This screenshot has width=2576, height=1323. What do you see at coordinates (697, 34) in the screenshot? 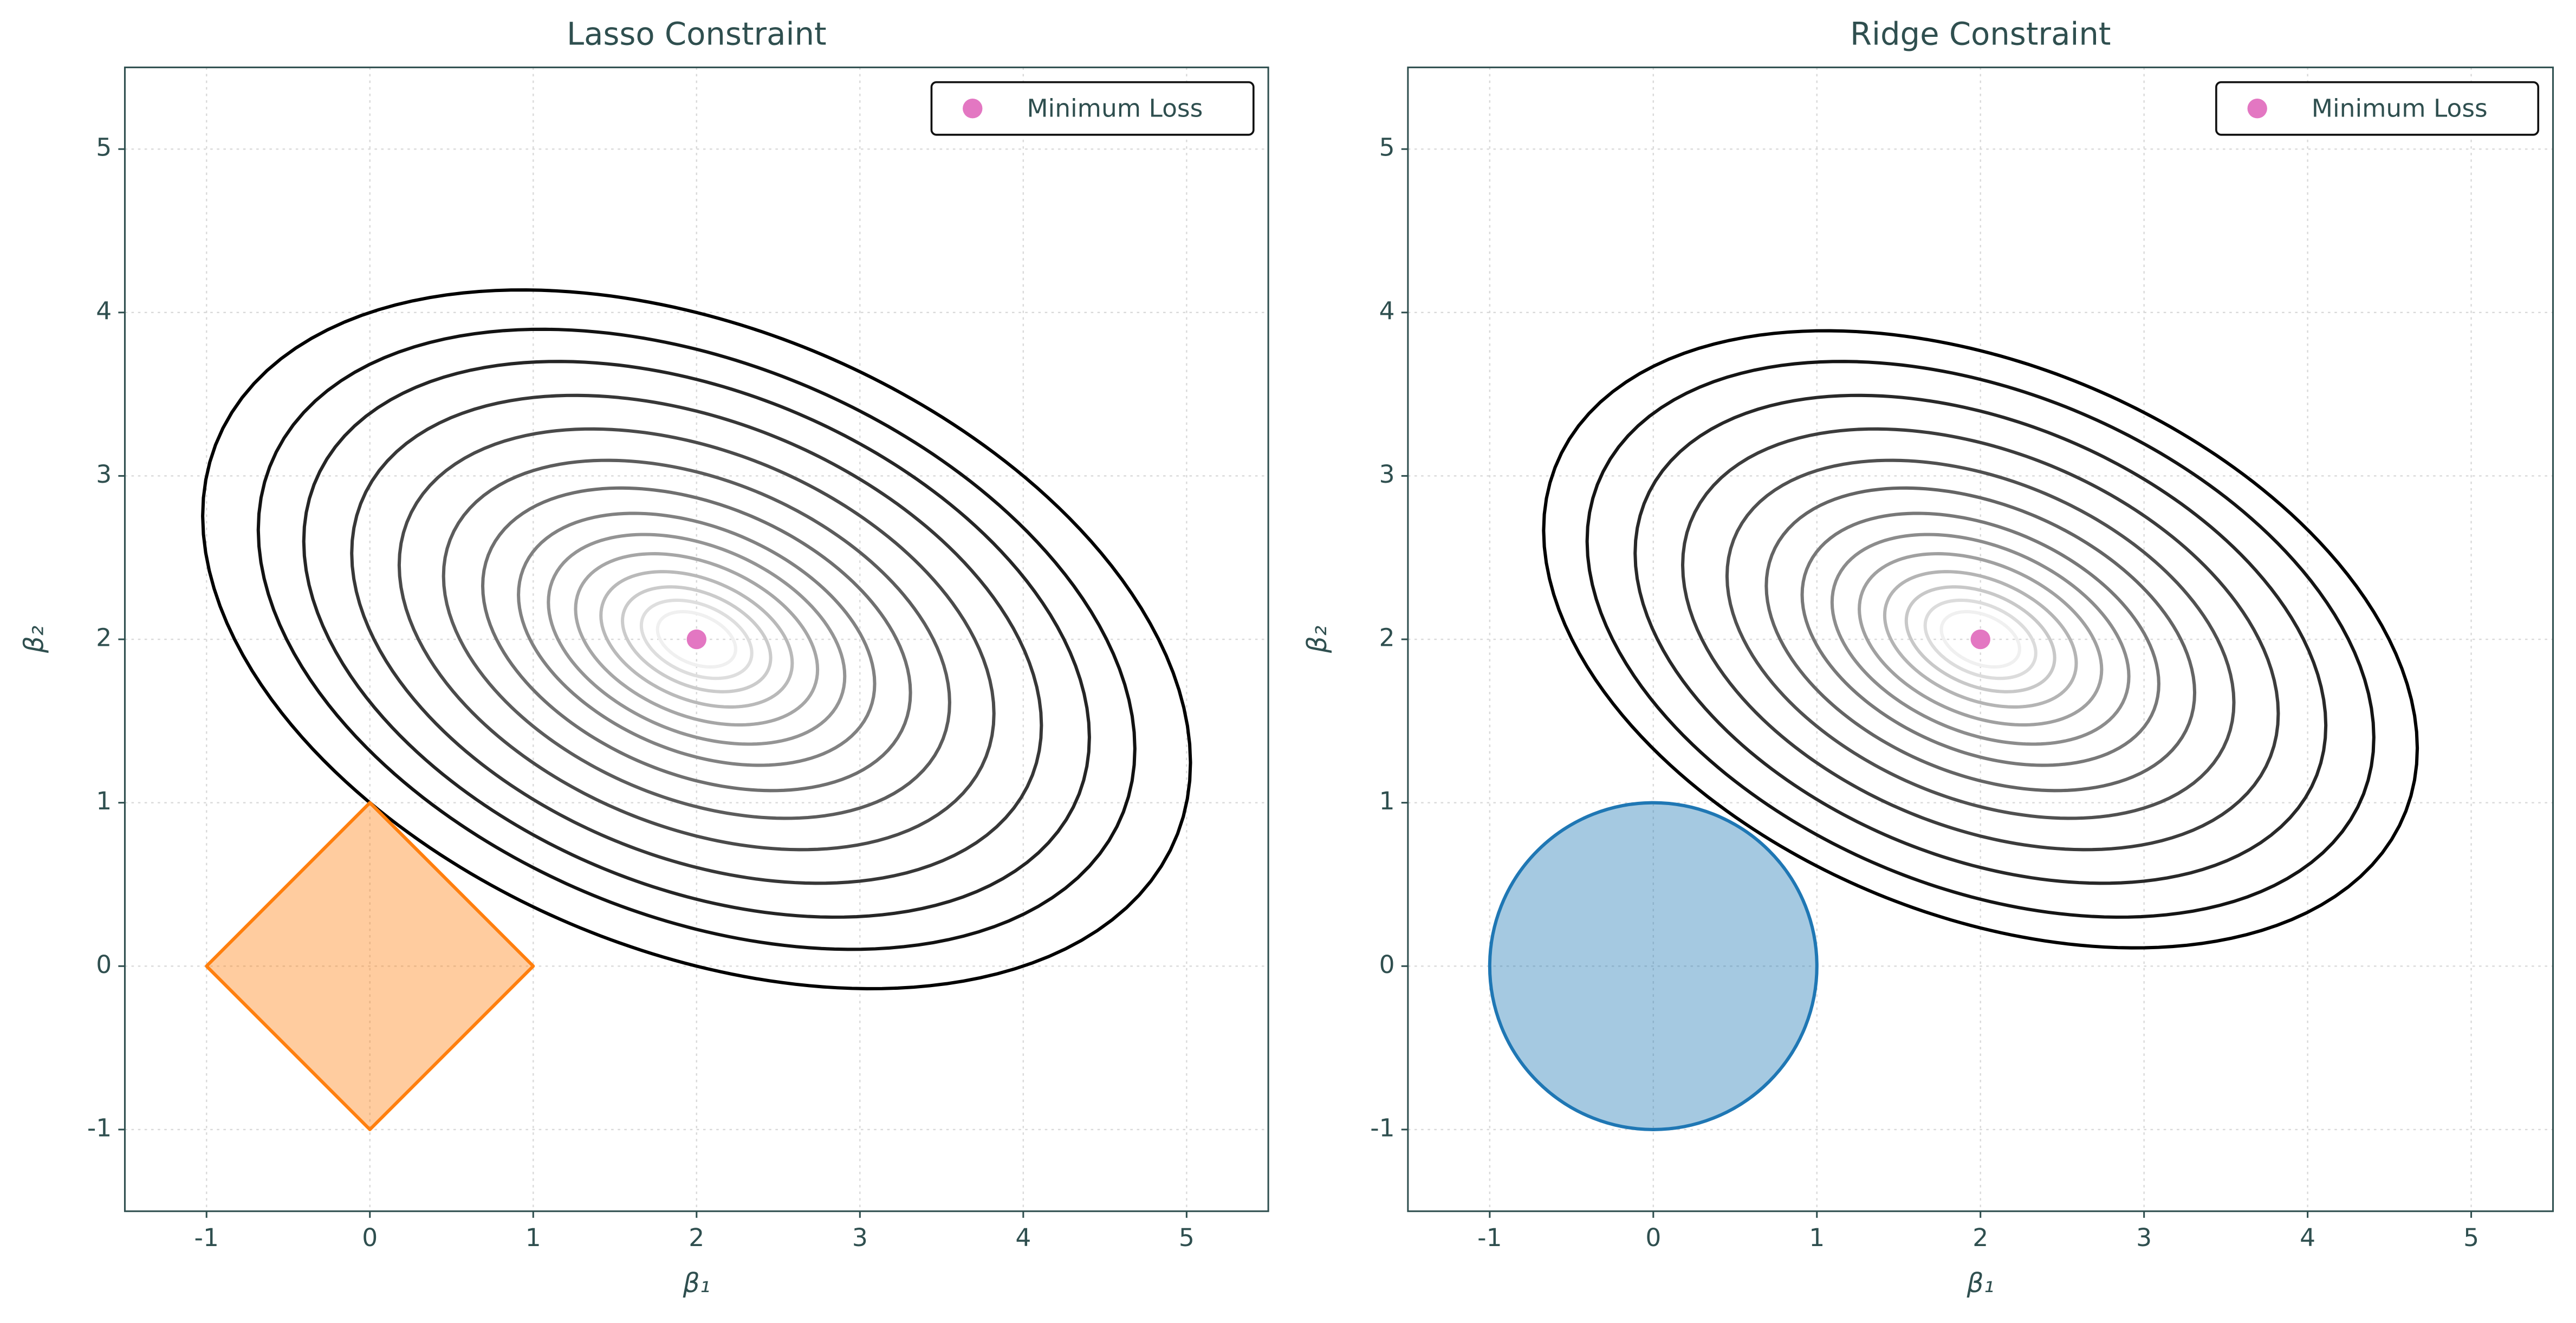
I see `chart-title: Lasso Constraint` at bounding box center [697, 34].